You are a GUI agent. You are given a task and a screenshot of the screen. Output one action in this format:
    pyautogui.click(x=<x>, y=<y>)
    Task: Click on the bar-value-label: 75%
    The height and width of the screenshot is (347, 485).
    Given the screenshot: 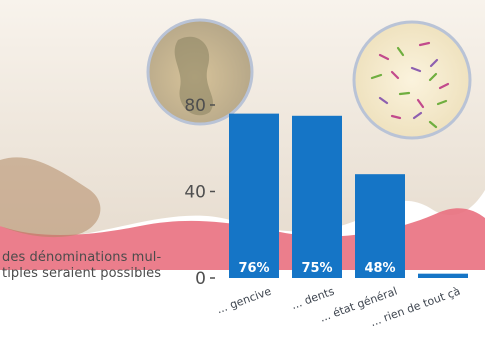 What is the action you would take?
    pyautogui.click(x=316, y=268)
    